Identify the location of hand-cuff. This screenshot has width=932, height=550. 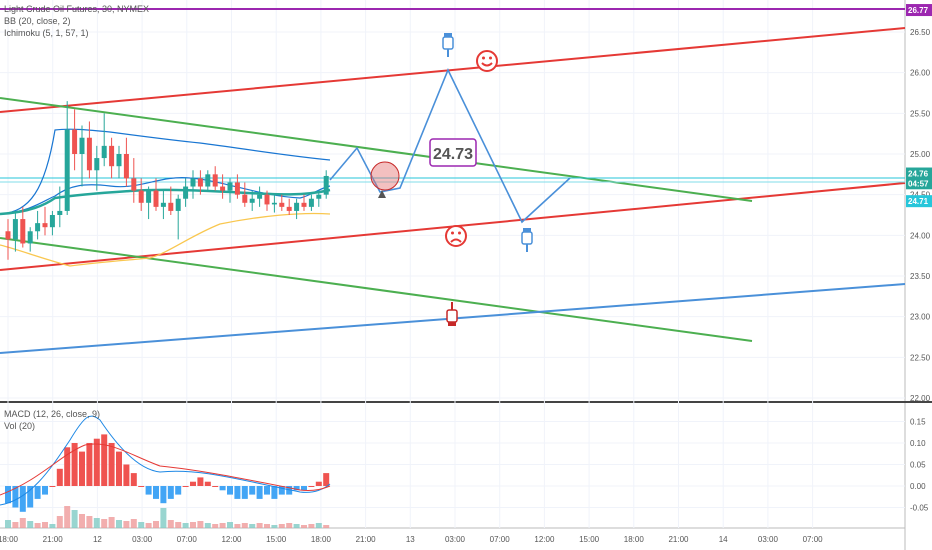
(452, 324).